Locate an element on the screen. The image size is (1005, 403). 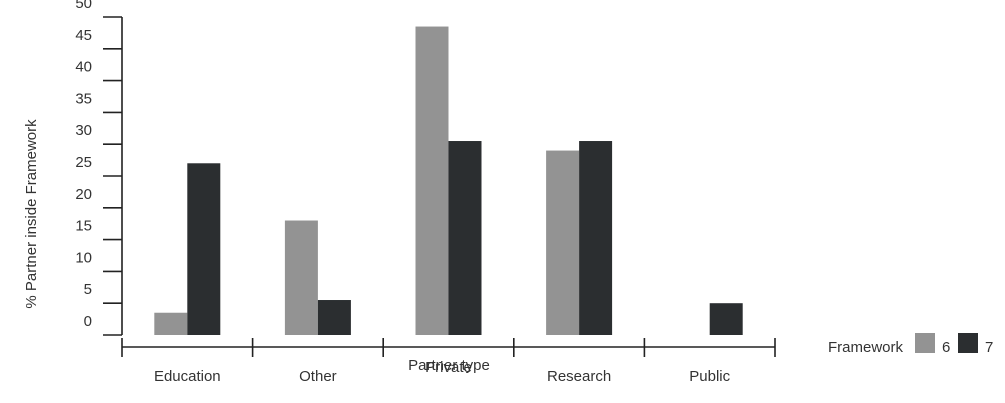
legend-label-7: 7 is located at coordinates (989, 347).